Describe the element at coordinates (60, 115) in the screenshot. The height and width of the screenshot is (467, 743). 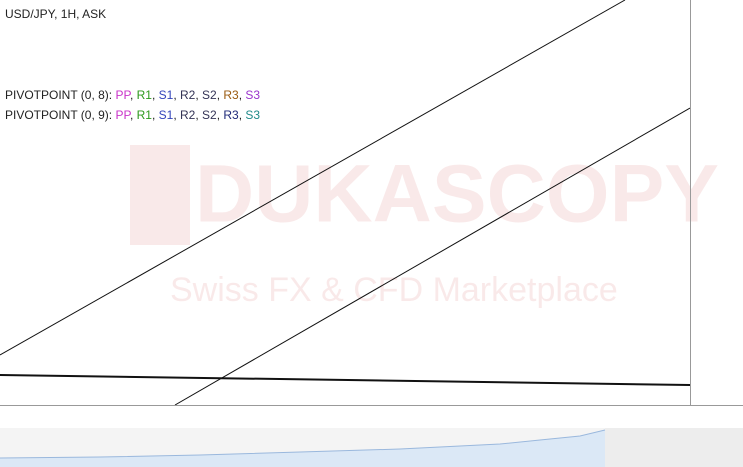
I see `pivot-label: PIVOTPOINT (0, 9):` at that location.